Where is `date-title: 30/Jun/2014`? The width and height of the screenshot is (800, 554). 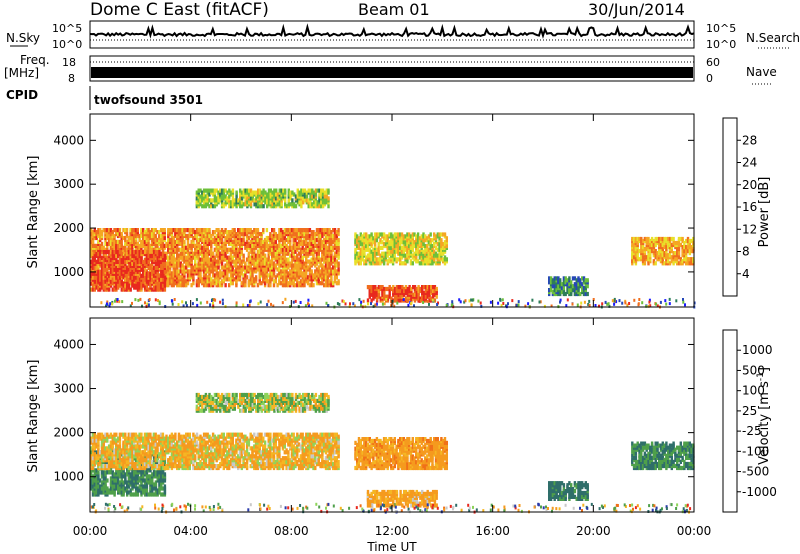 date-title: 30/Jun/2014 is located at coordinates (636, 9).